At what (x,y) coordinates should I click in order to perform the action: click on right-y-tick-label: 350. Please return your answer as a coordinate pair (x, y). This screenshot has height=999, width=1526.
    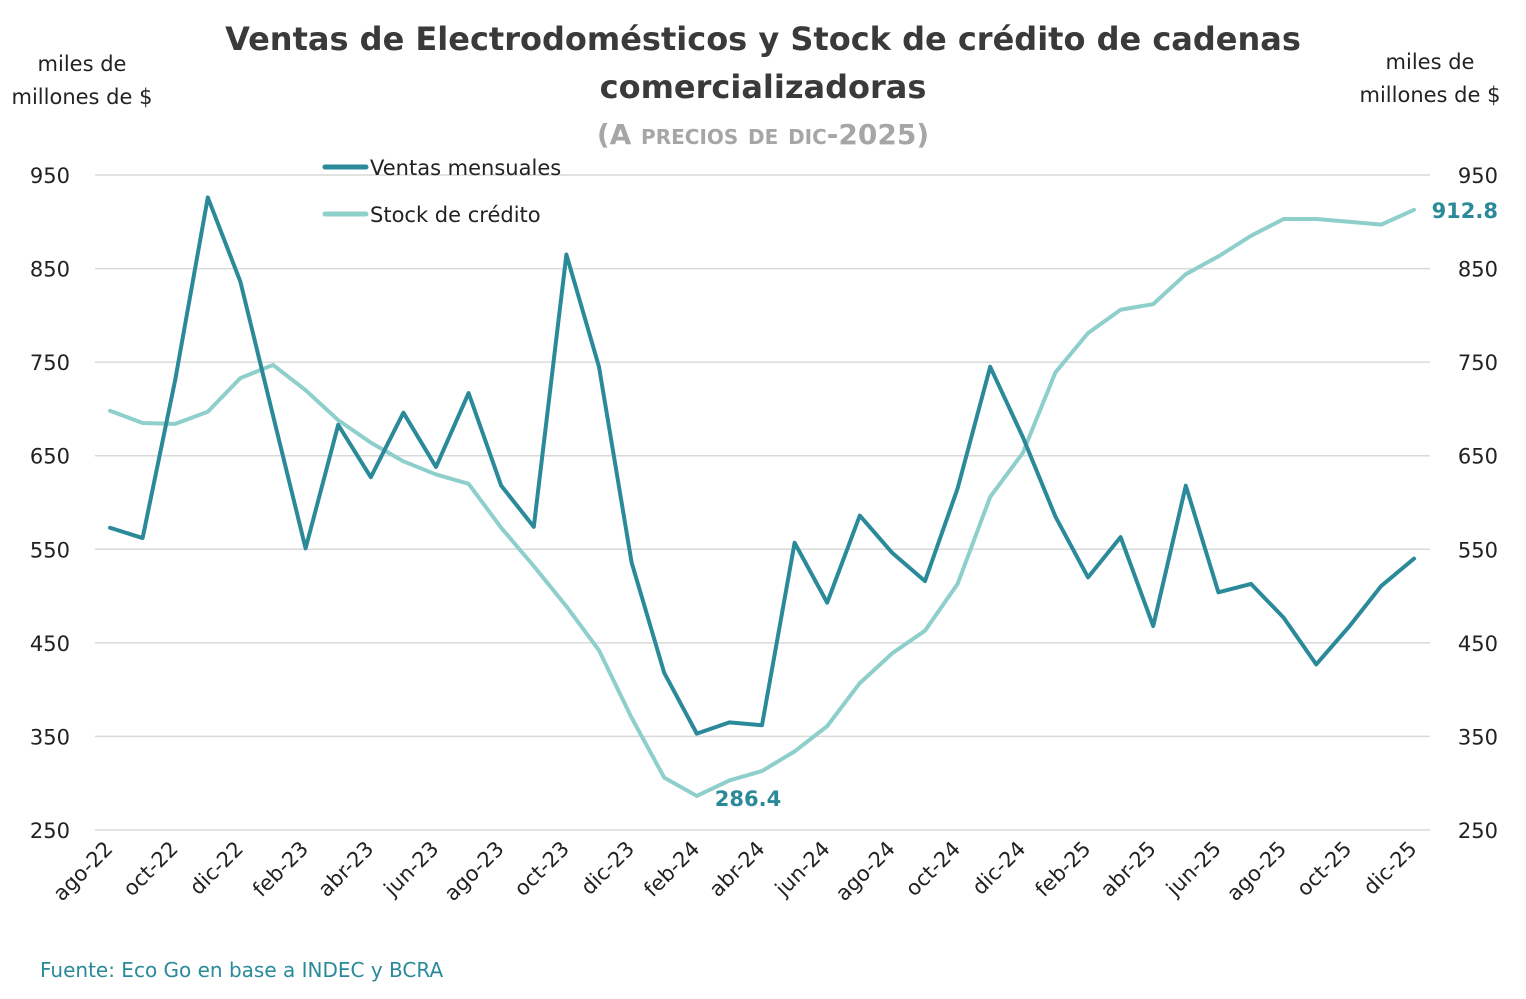
    Looking at the image, I should click on (1478, 737).